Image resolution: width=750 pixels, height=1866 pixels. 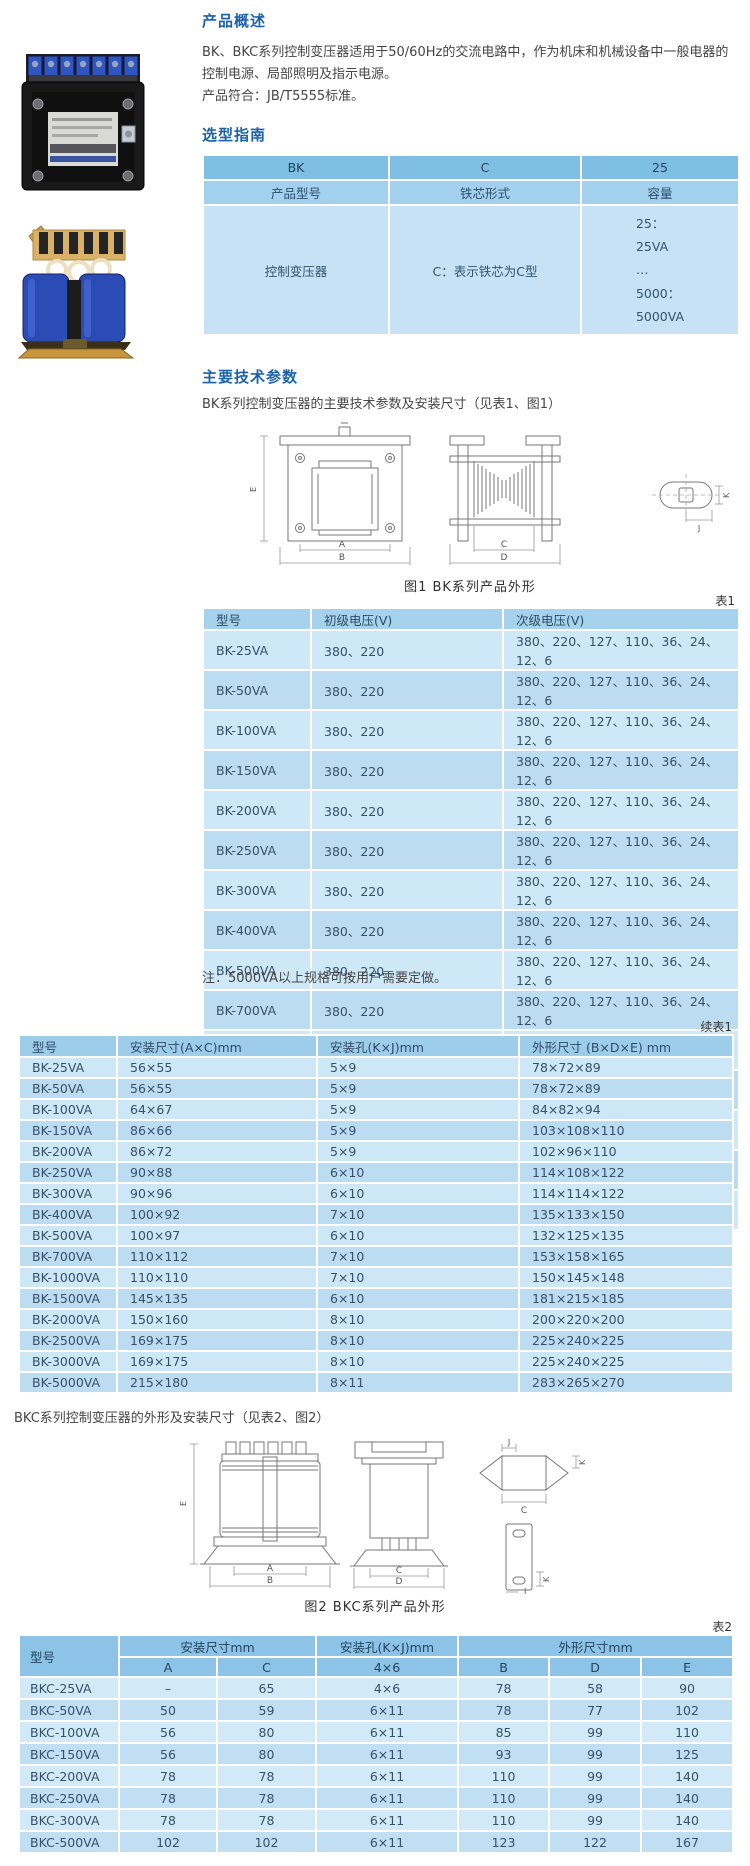 What do you see at coordinates (217, 1214) in the screenshot?
I see `mount-cell: 100×92` at bounding box center [217, 1214].